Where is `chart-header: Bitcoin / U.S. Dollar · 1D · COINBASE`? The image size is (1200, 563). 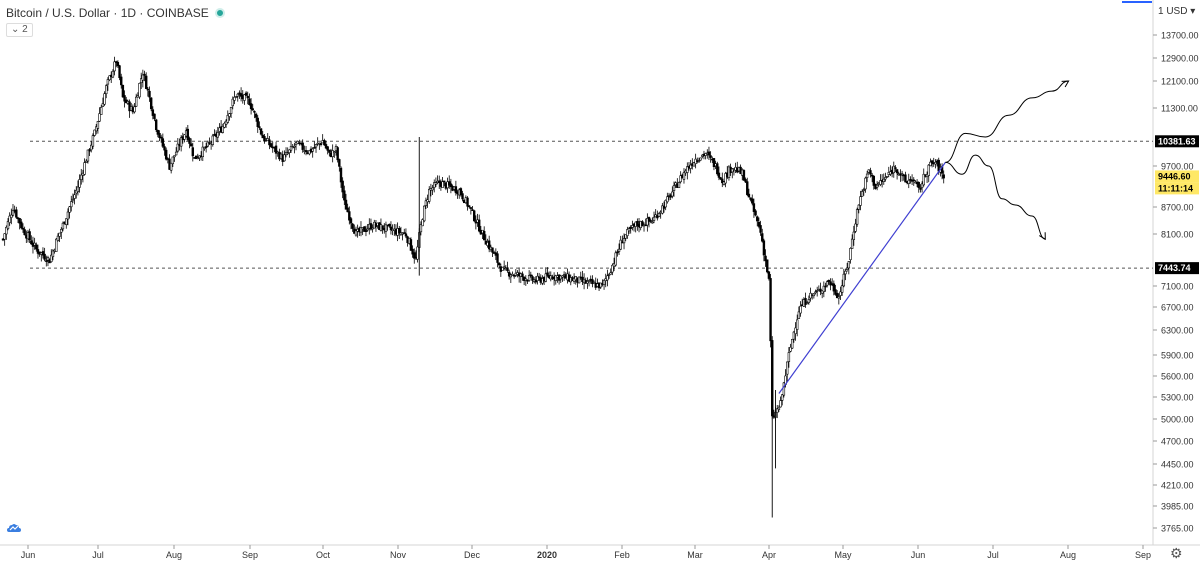
chart-header: Bitcoin / U.S. Dollar · 1D · COINBASE is located at coordinates (115, 13).